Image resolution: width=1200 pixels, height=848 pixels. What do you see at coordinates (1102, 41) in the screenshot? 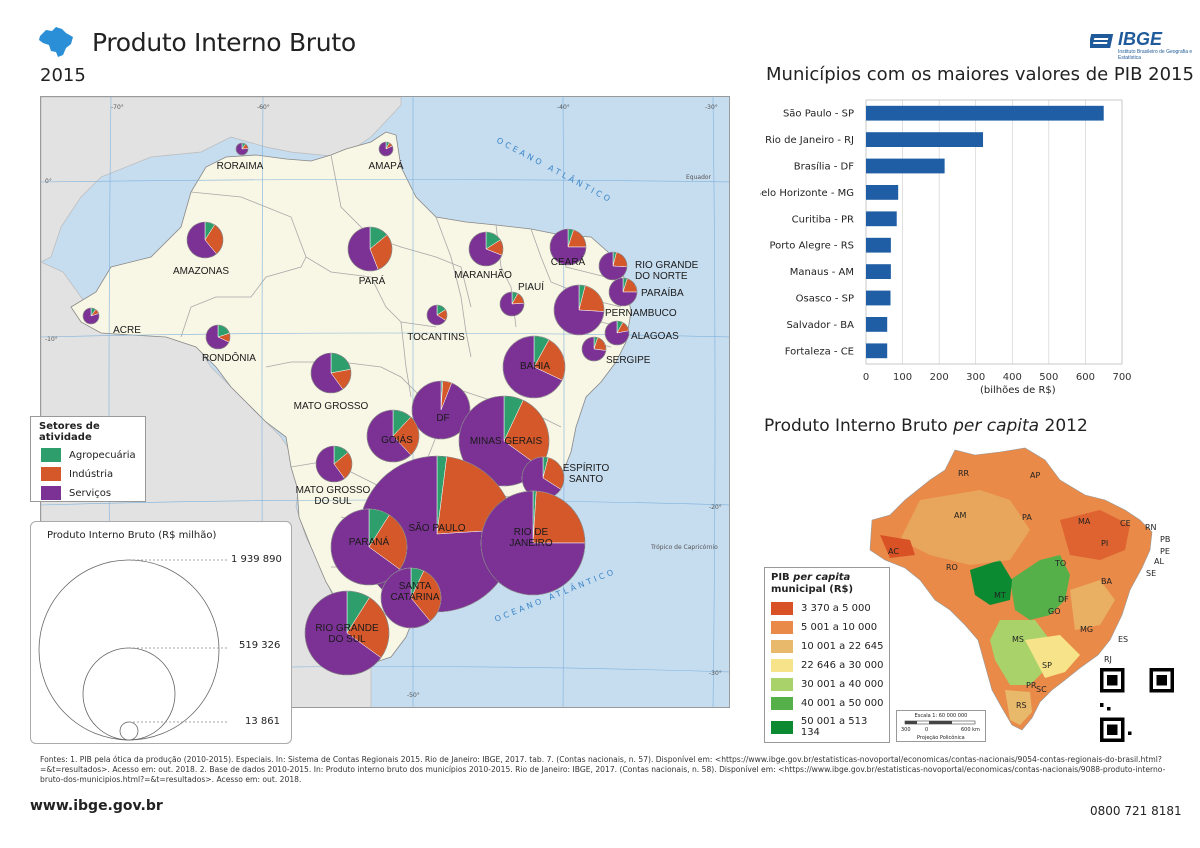
I see `ibge-logo-icon` at bounding box center [1102, 41].